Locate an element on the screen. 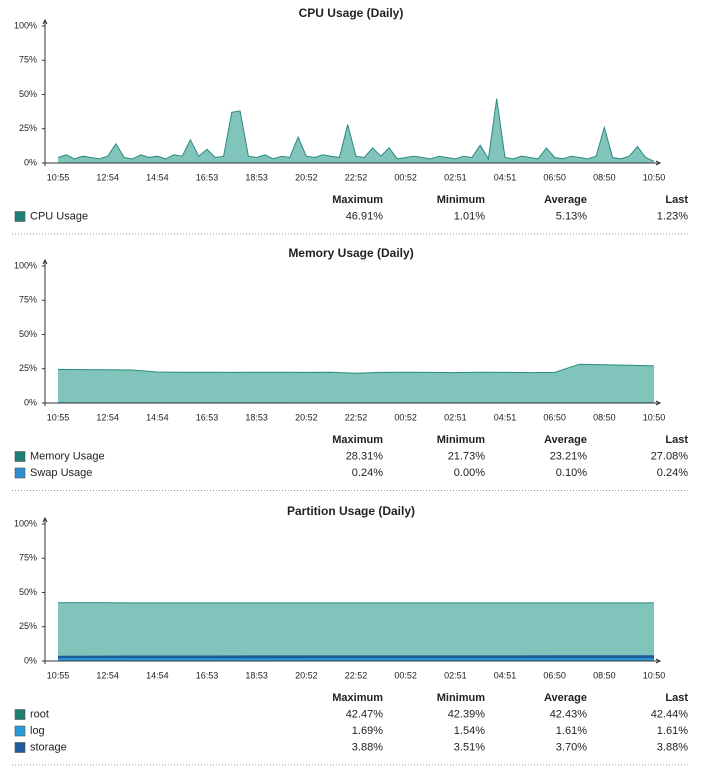  legend-label: storage is located at coordinates (48, 747).